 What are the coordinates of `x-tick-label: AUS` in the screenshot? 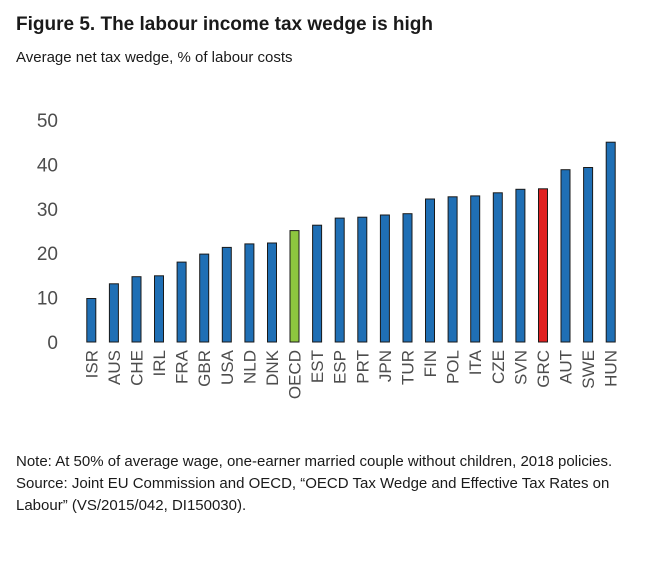 It's located at (114, 367).